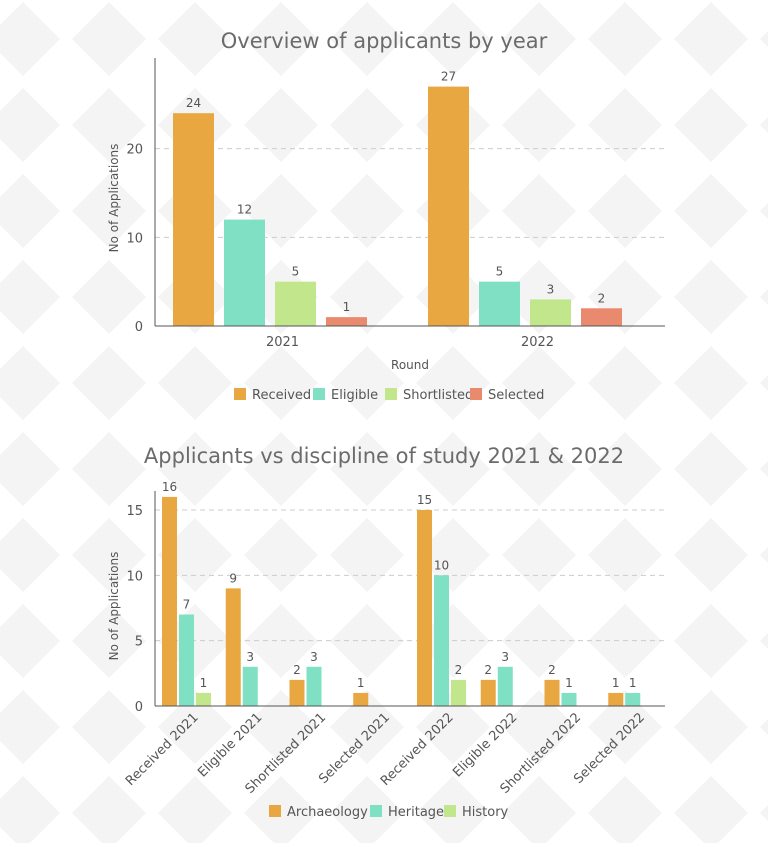  What do you see at coordinates (552, 692) in the screenshot?
I see `bar-archaeology-shortlisted-2022` at bounding box center [552, 692].